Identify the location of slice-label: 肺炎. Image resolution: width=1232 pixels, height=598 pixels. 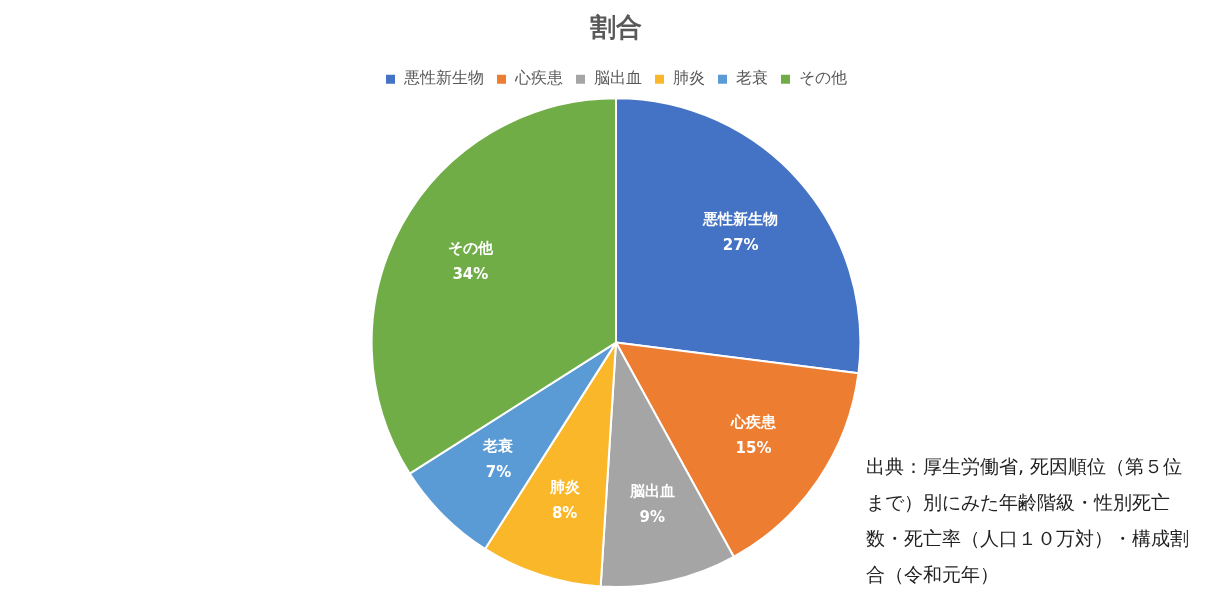
(564, 486).